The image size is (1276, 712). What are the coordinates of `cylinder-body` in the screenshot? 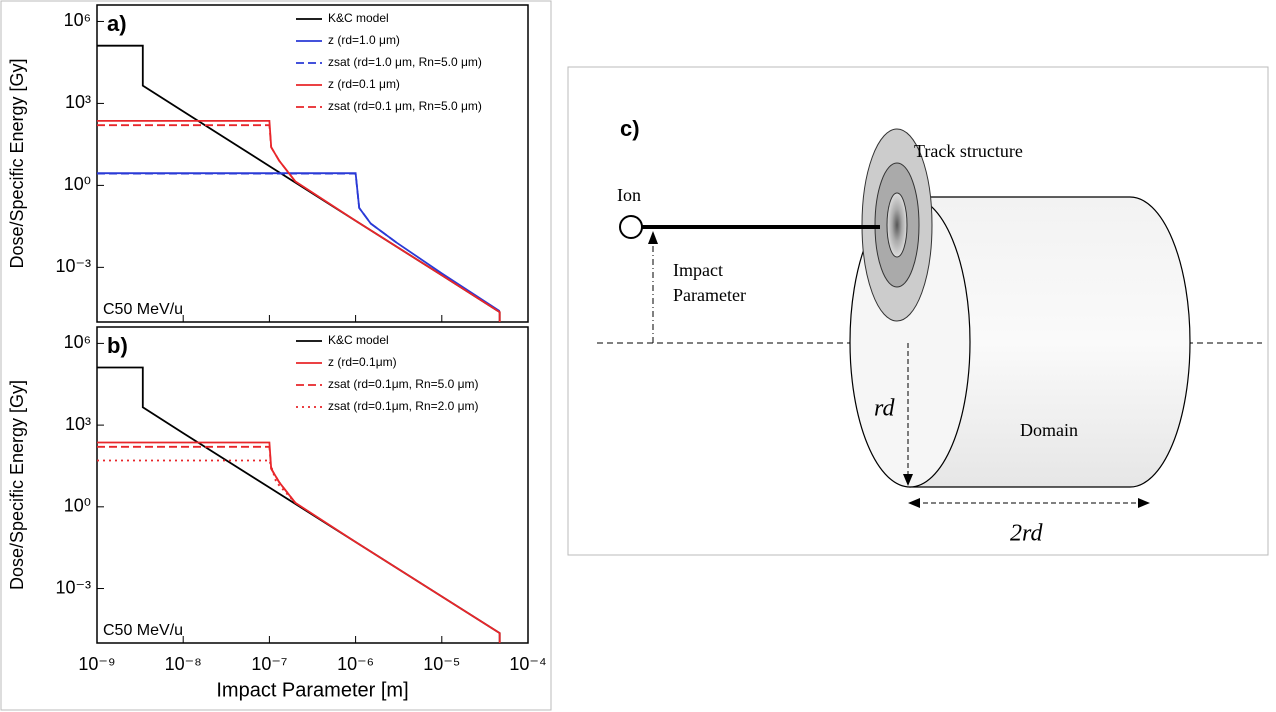 It's located at (1050, 342).